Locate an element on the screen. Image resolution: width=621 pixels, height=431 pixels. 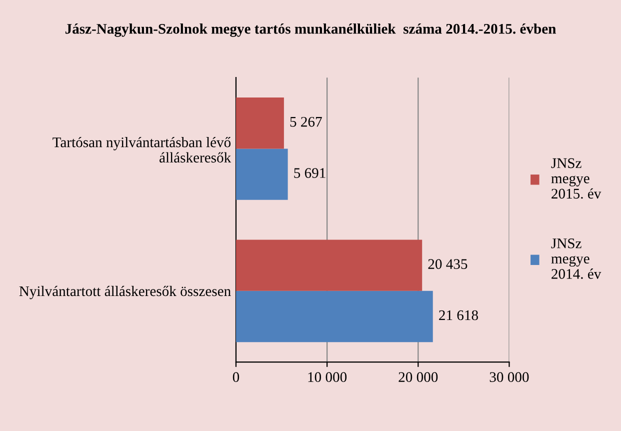
y-tick-label: Nyilvántartott álláskeresők összesen is located at coordinates (125, 293).